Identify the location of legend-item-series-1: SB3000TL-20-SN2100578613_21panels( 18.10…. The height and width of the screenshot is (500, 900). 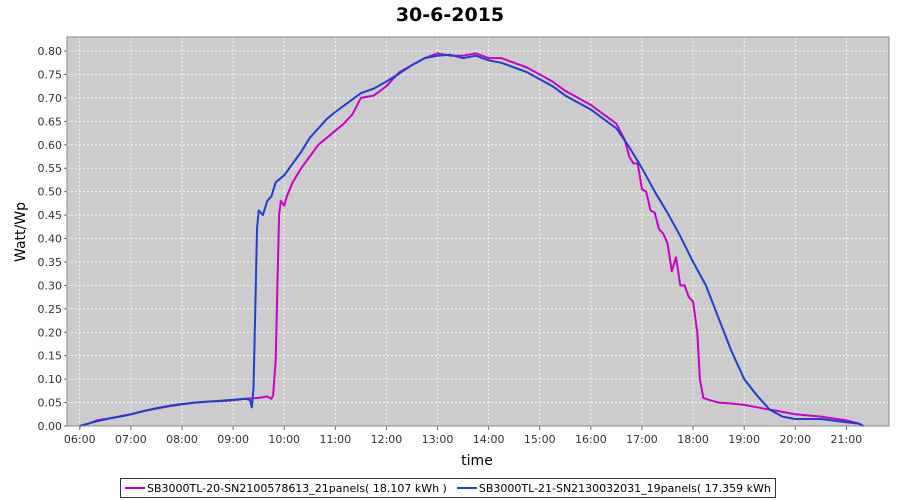
(286, 488).